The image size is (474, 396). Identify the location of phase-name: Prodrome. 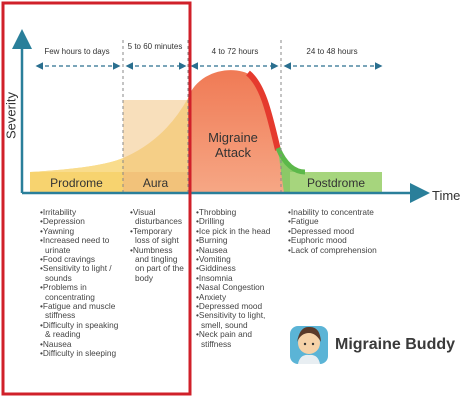
(76, 183).